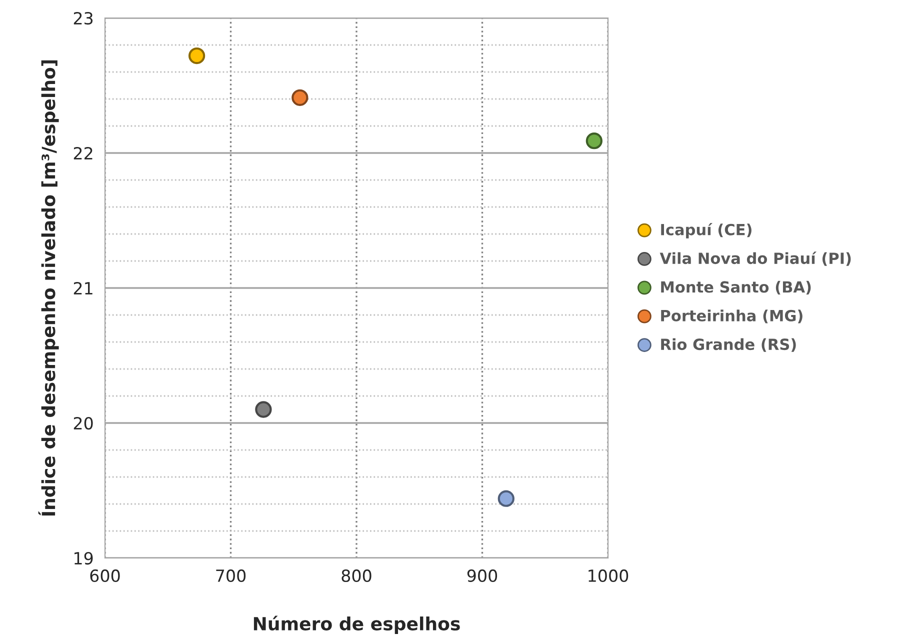 The height and width of the screenshot is (640, 902). I want to click on y-tick-label: 19, so click(83, 558).